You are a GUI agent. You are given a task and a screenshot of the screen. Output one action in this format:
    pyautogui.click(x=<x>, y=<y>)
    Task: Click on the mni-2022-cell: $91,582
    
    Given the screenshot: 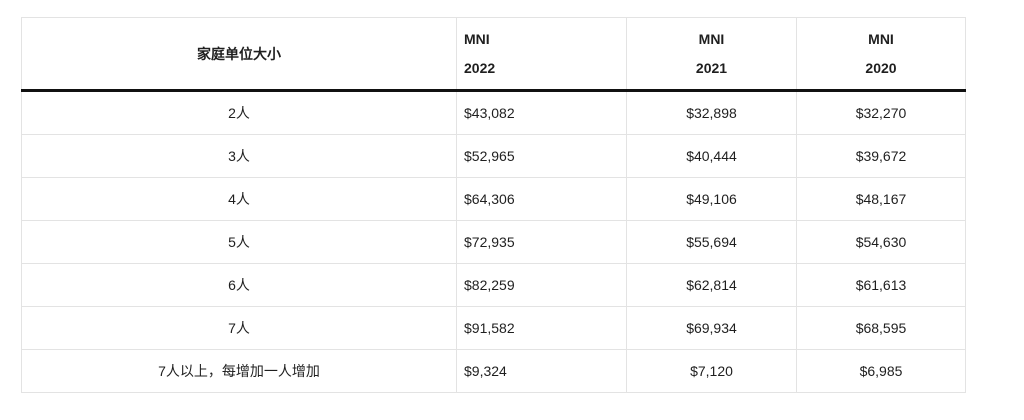 What is the action you would take?
    pyautogui.click(x=541, y=328)
    